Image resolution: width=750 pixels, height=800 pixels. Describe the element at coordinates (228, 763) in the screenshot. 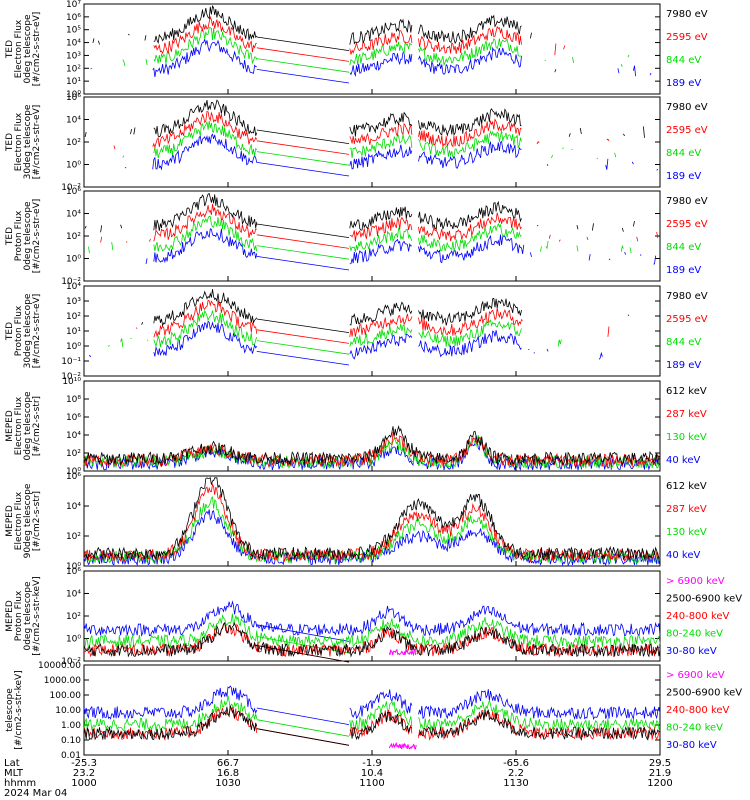

I see `x-tick-label: 66.7` at that location.